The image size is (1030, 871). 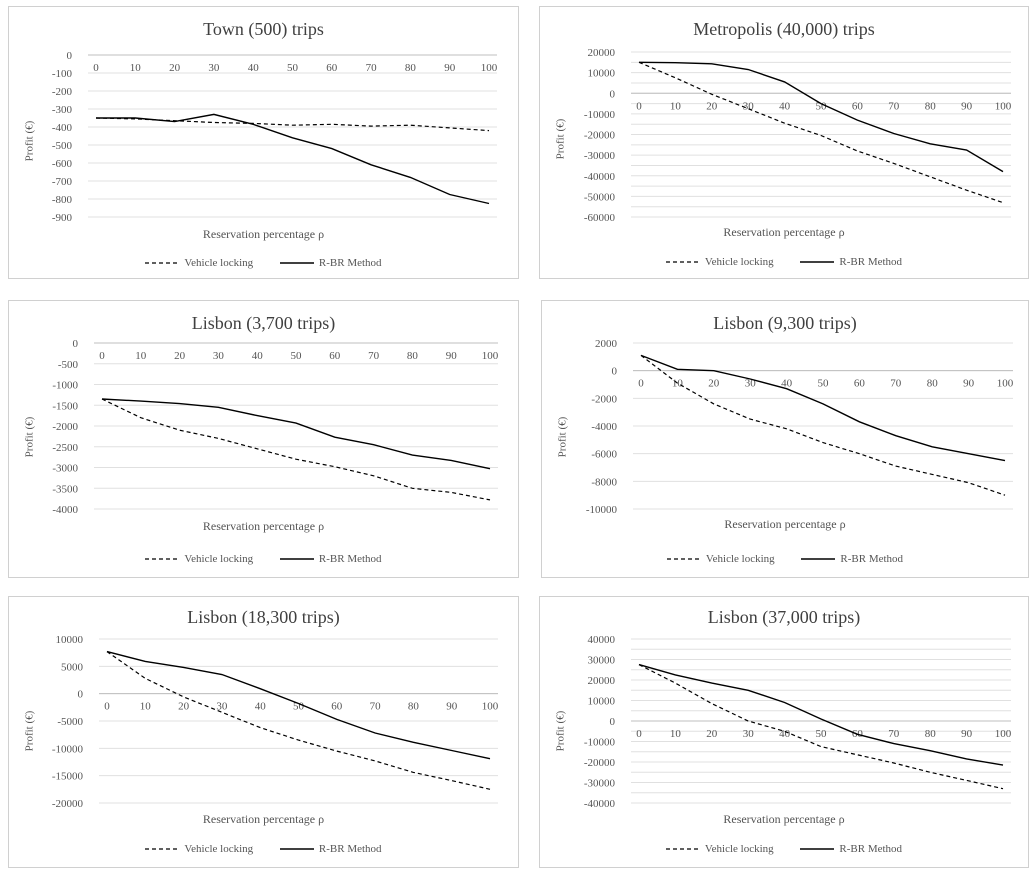 I want to click on y-tick-label: -600, so click(x=62, y=164).